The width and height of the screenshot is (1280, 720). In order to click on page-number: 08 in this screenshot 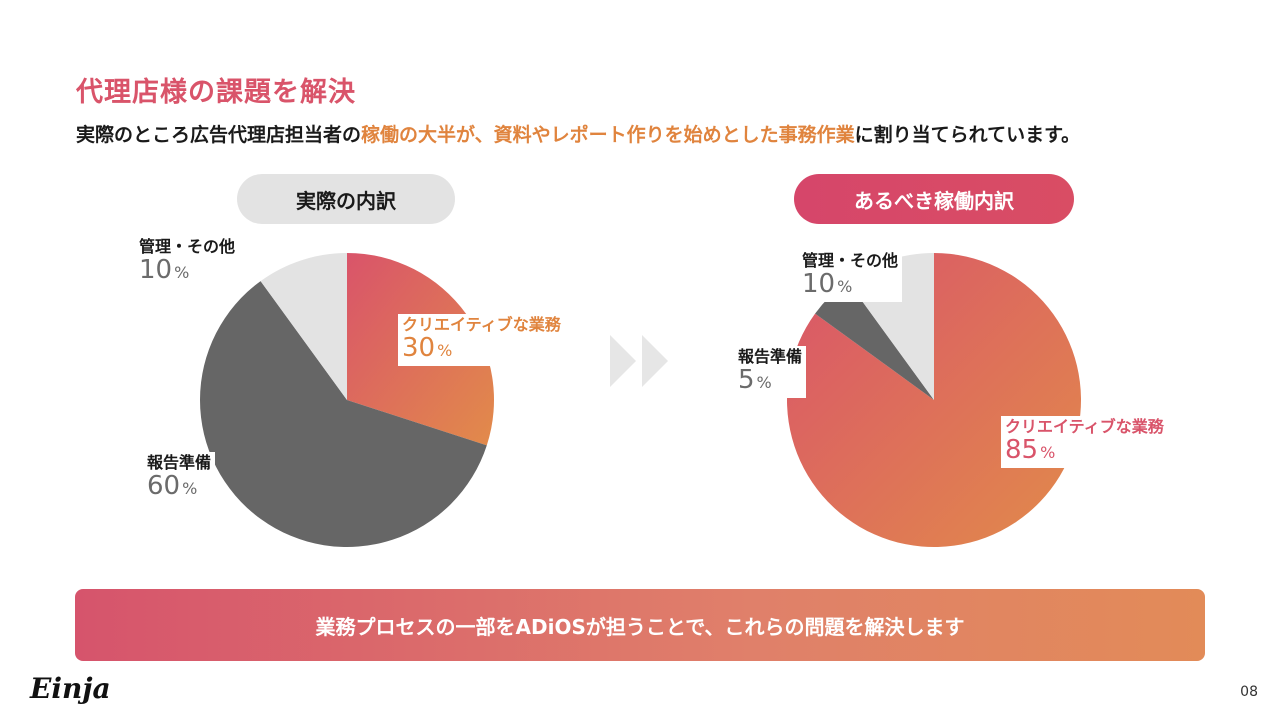, I will do `click(1249, 692)`.